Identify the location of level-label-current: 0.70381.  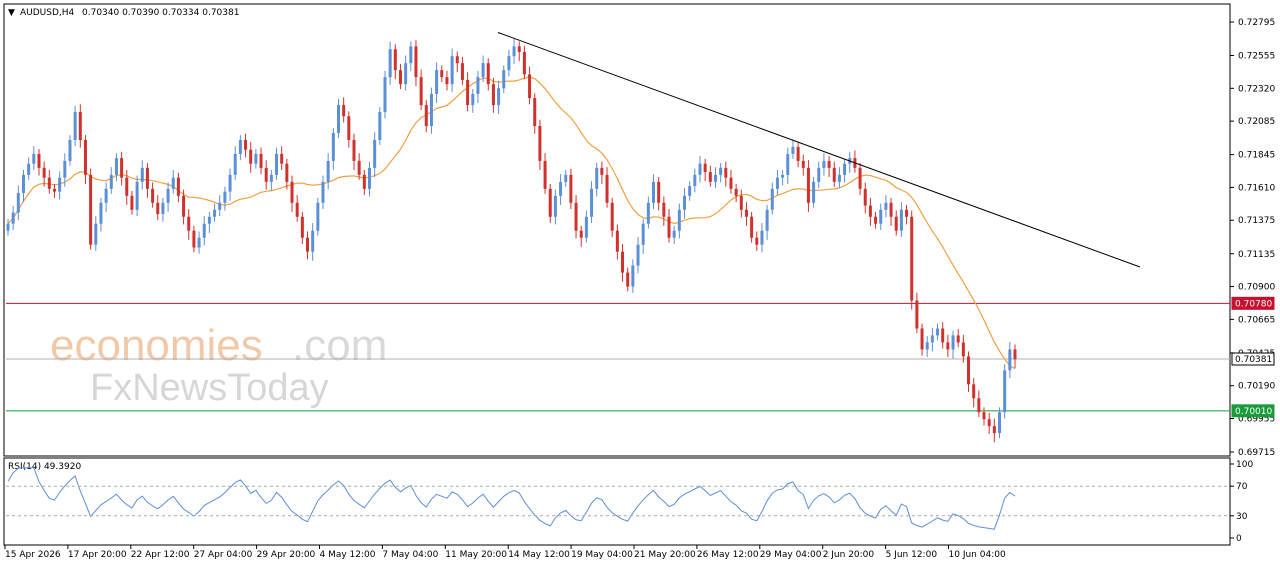
(1253, 360).